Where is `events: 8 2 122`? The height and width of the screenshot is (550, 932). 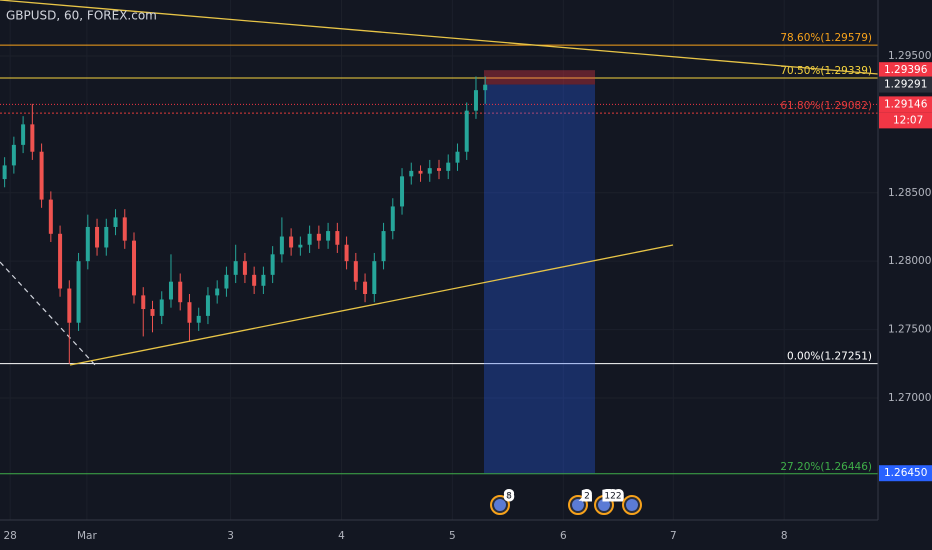
events: 8 2 122 is located at coordinates (566, 502).